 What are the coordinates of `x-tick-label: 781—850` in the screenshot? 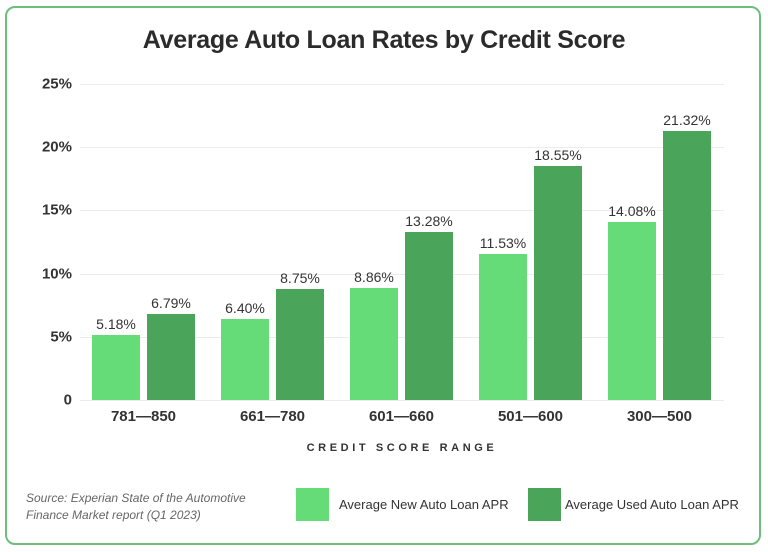 It's located at (143, 416).